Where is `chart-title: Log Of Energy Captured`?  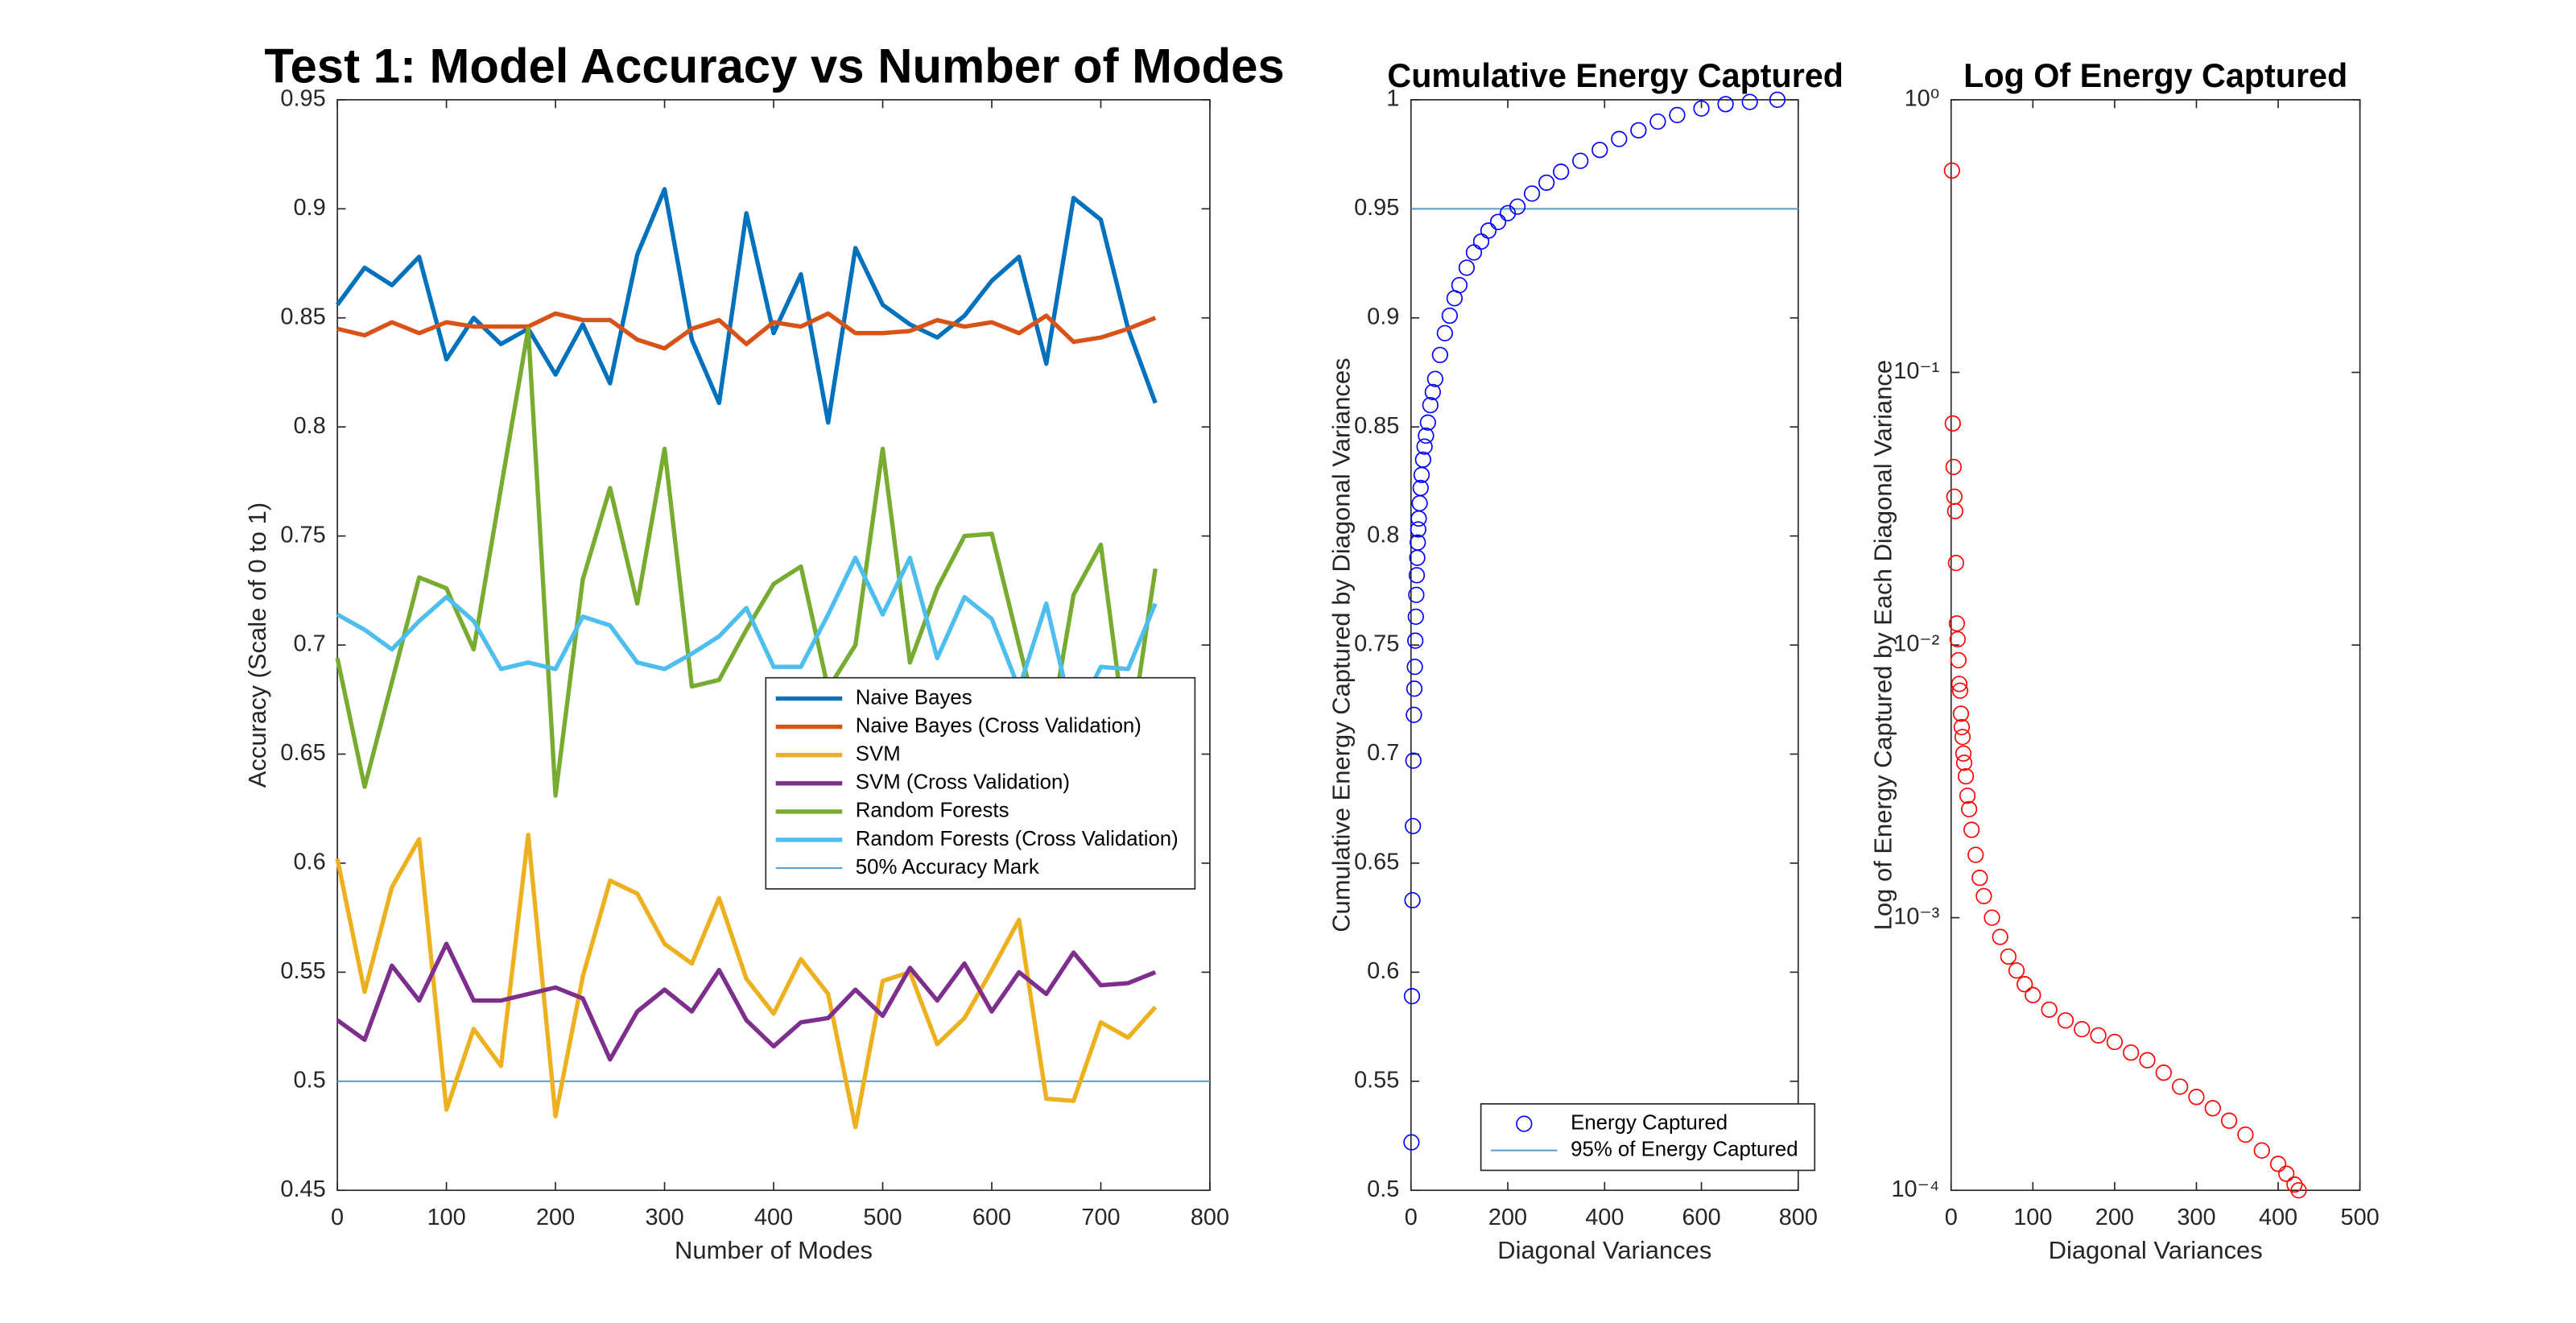 chart-title: Log Of Energy Captured is located at coordinates (2155, 75).